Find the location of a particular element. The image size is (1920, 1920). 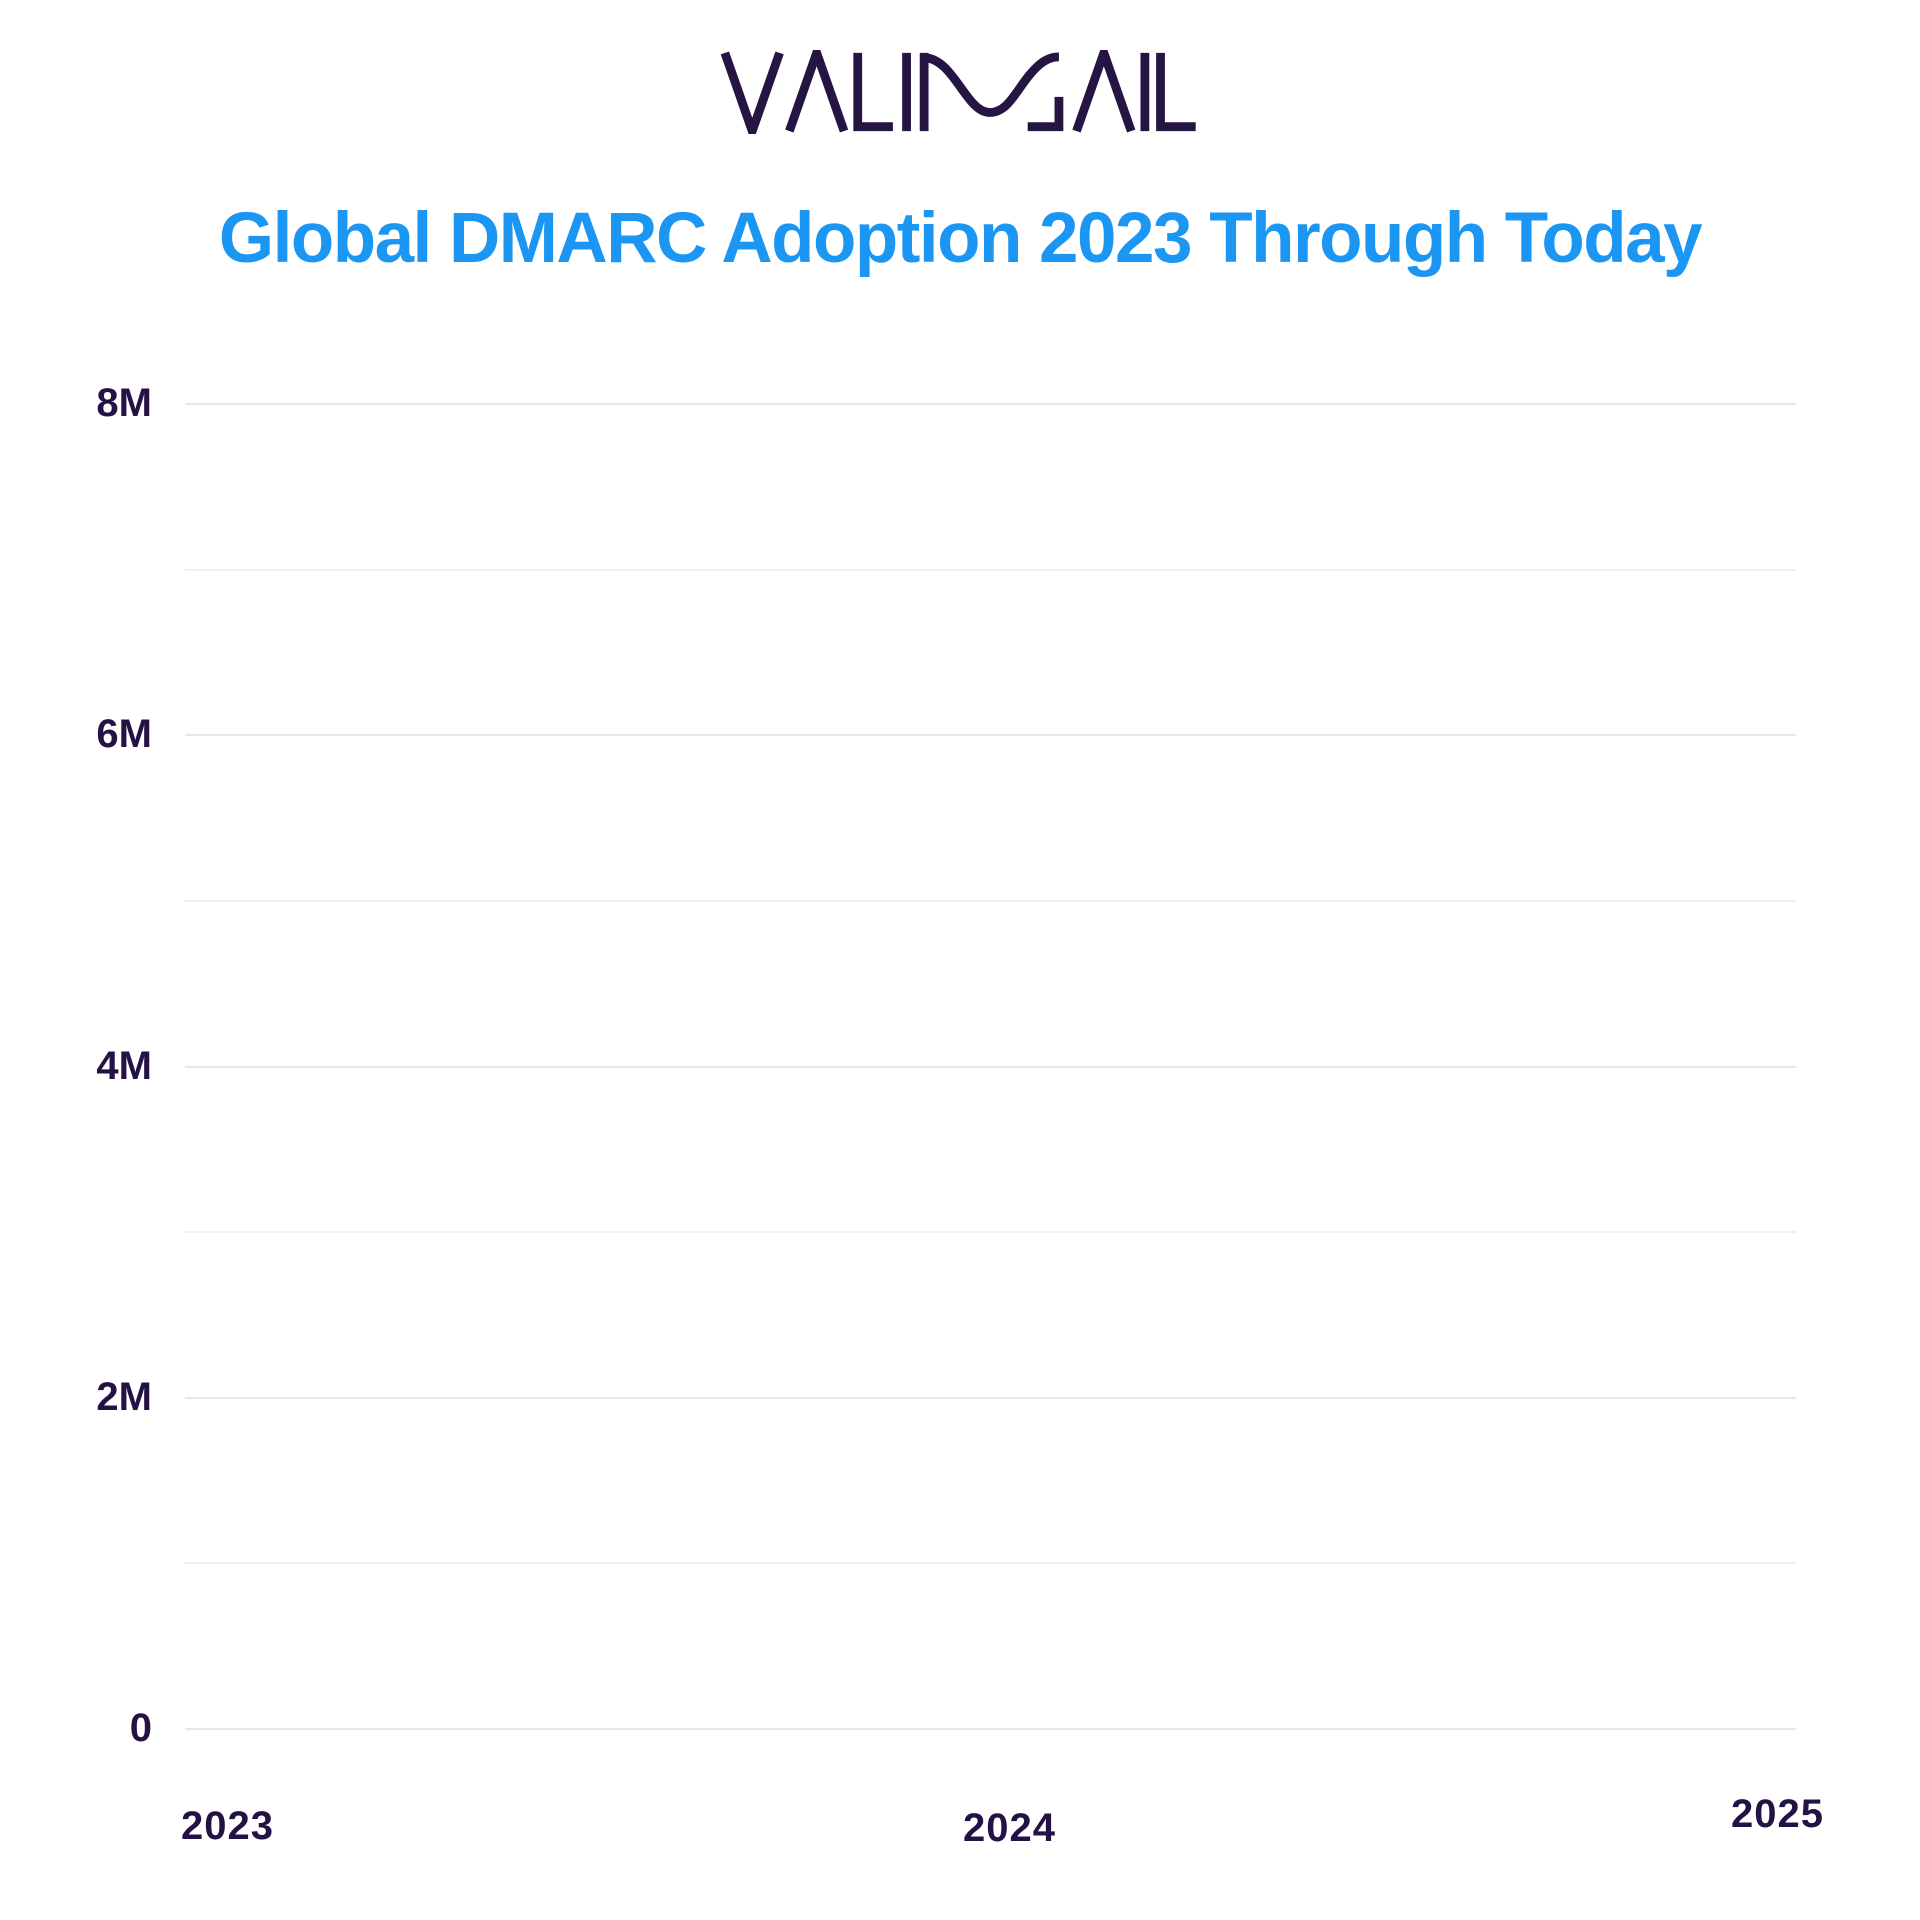

gridline-7m is located at coordinates (990, 569).